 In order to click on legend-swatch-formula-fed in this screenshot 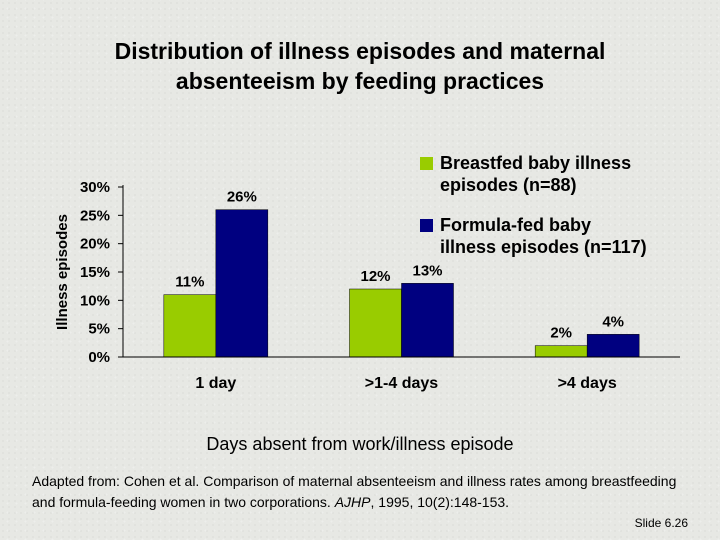, I will do `click(426, 225)`.